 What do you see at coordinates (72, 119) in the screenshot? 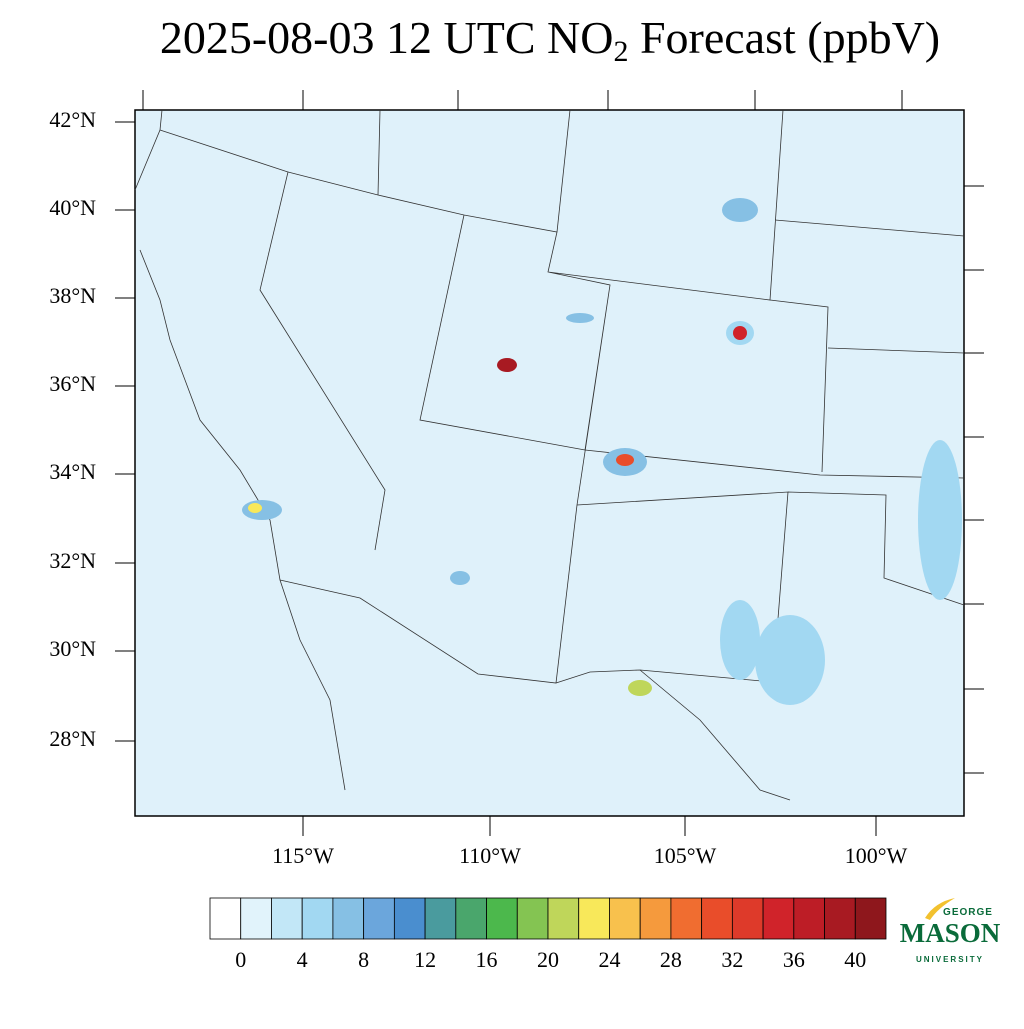
I see `lat-label: 42°N` at bounding box center [72, 119].